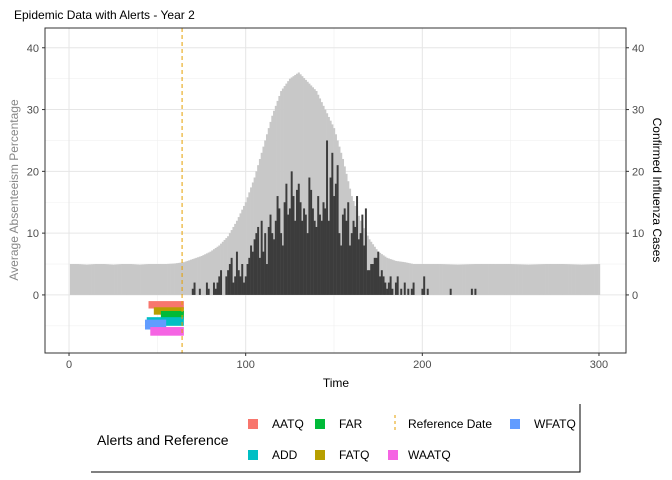  I want to click on legend-key-aatq, so click(253, 424).